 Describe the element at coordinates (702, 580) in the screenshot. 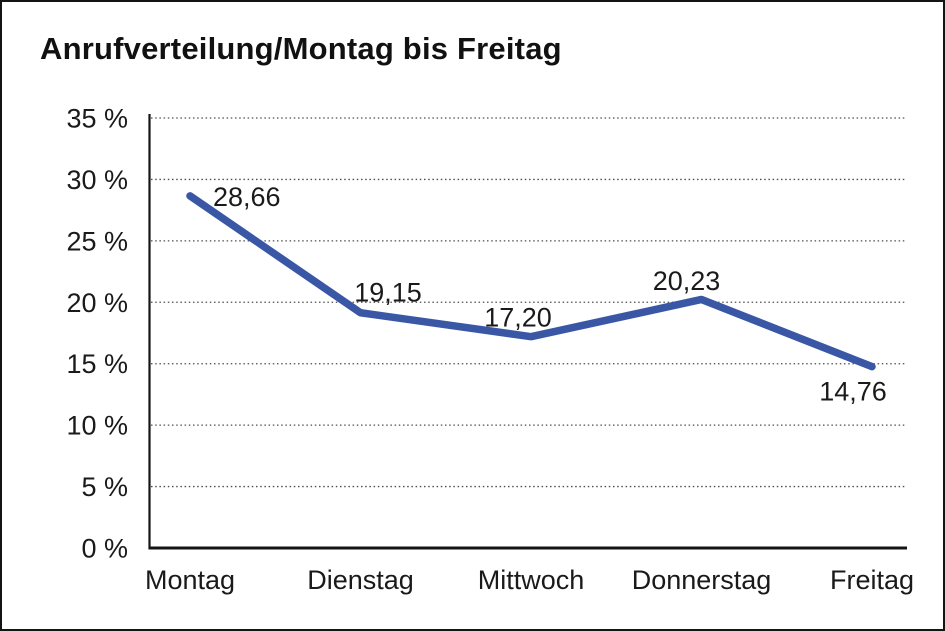

I see `x-category-label: Donnerstag` at that location.